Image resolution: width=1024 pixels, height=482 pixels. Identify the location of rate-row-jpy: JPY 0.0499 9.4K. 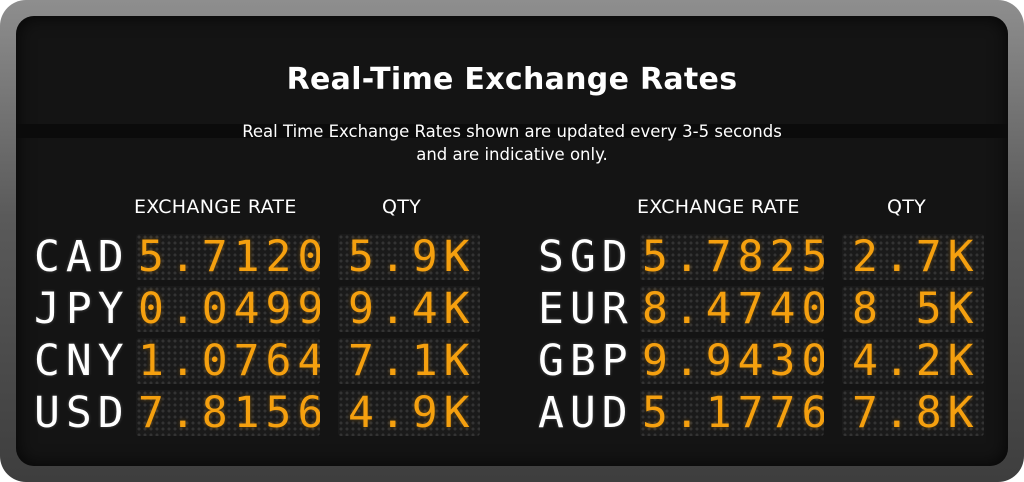
(264, 309).